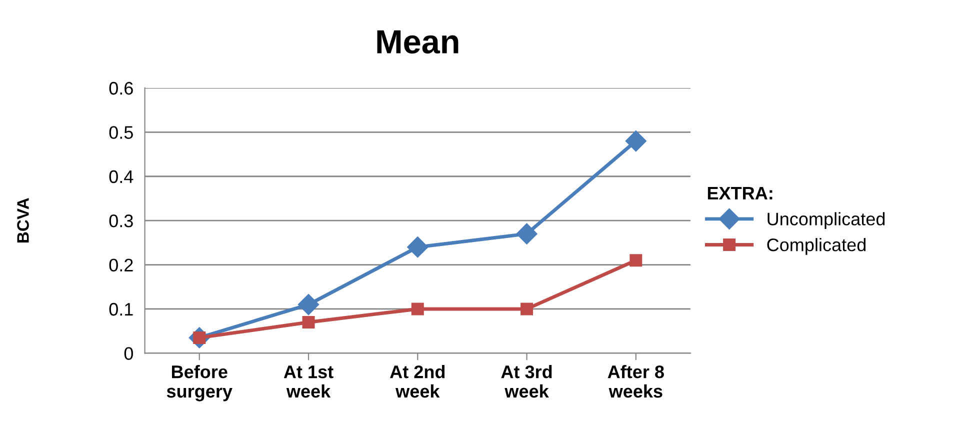 The image size is (959, 425). Describe the element at coordinates (826, 220) in the screenshot. I see `legend-label: Uncomplicated` at that location.